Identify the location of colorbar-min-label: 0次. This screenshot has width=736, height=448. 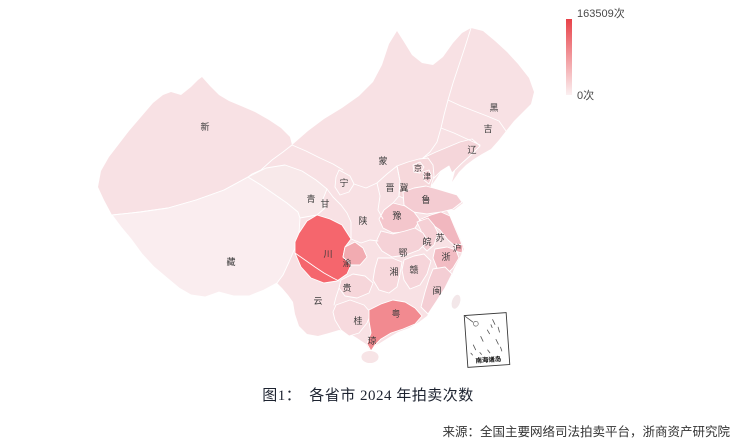
(586, 96).